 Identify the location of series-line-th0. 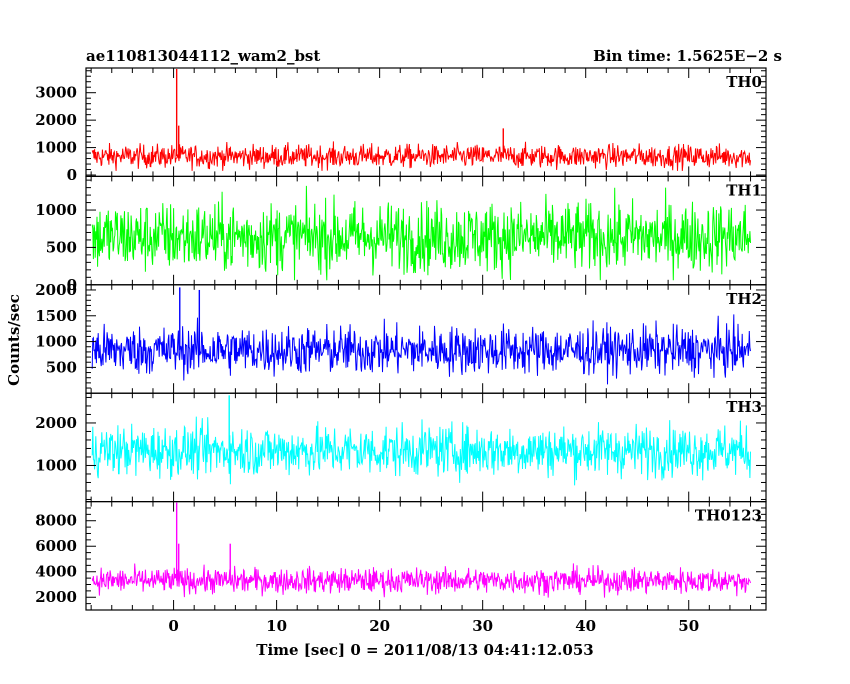
(421, 156).